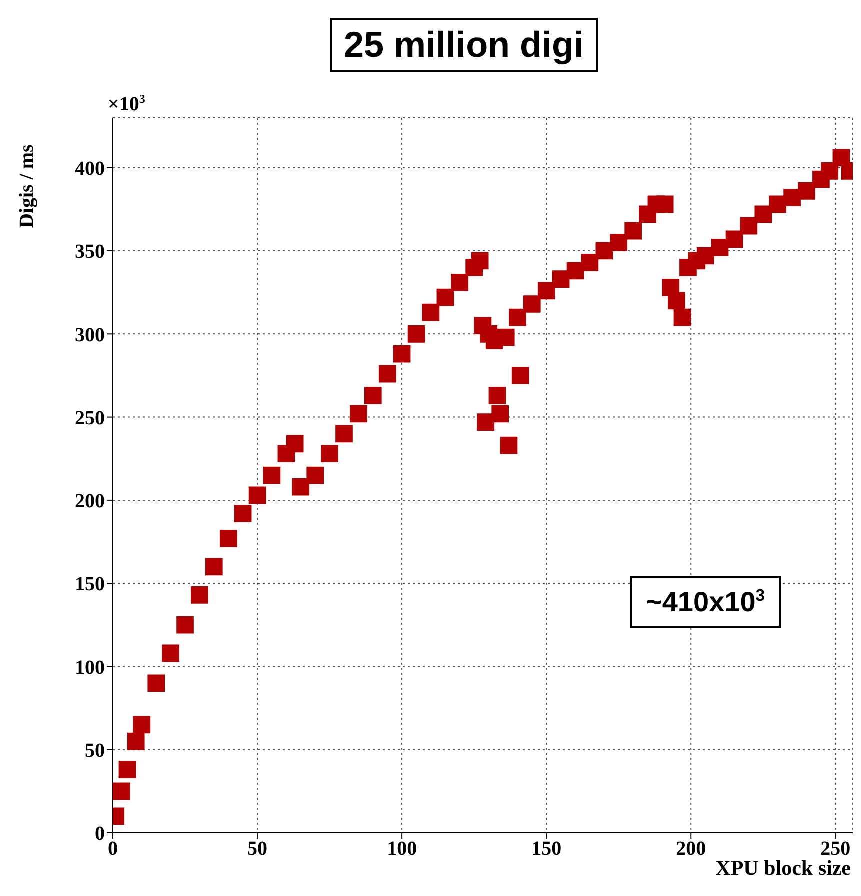 This screenshot has height=896, width=861. What do you see at coordinates (547, 849) in the screenshot?
I see `x-tick-label: 150` at bounding box center [547, 849].